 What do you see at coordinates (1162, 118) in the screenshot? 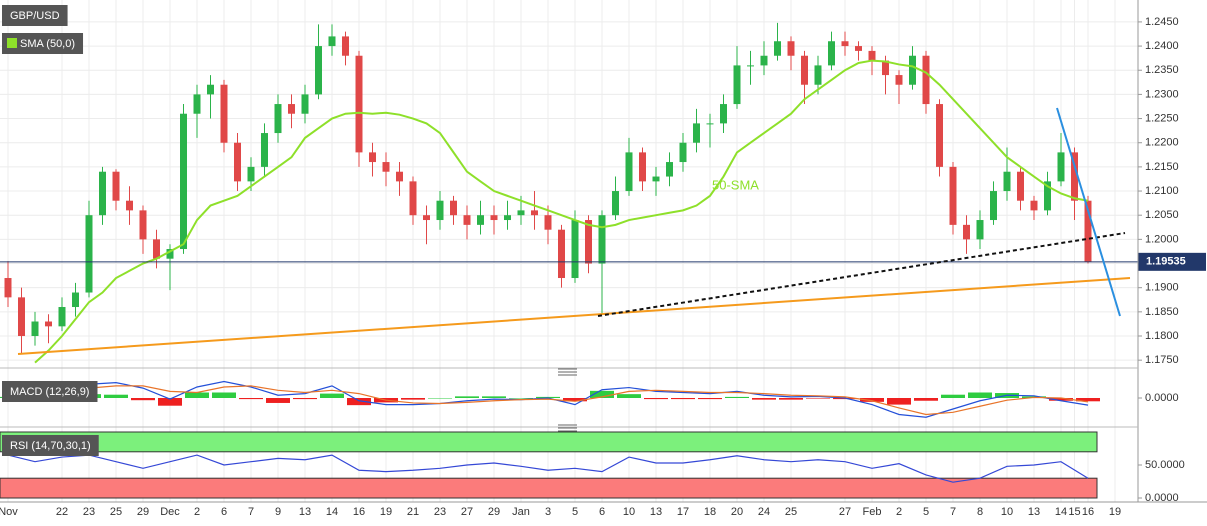
I see `y-tick-label: 1.2250` at bounding box center [1162, 118].